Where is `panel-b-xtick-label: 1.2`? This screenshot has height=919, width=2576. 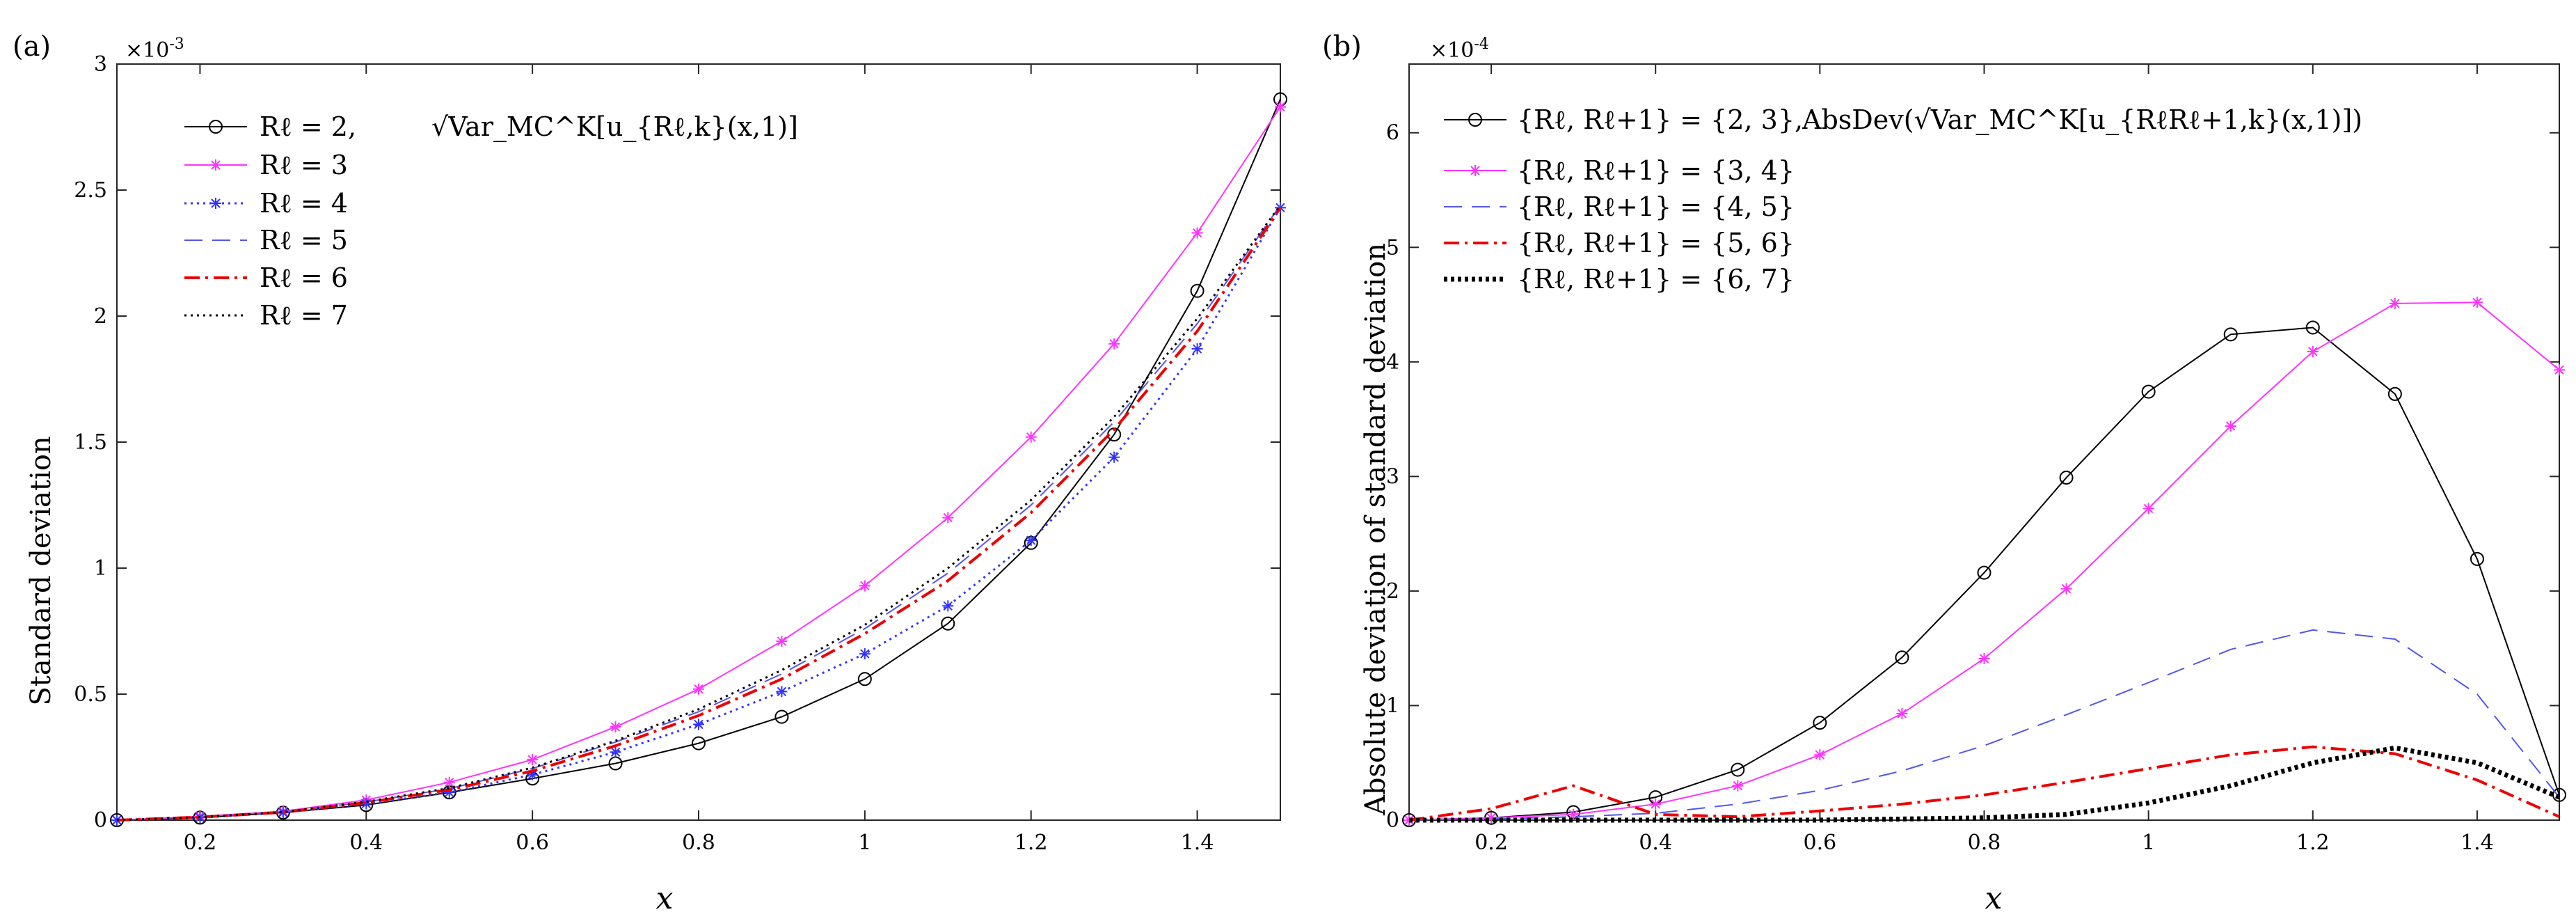
panel-b-xtick-label: 1.2 is located at coordinates (2313, 843).